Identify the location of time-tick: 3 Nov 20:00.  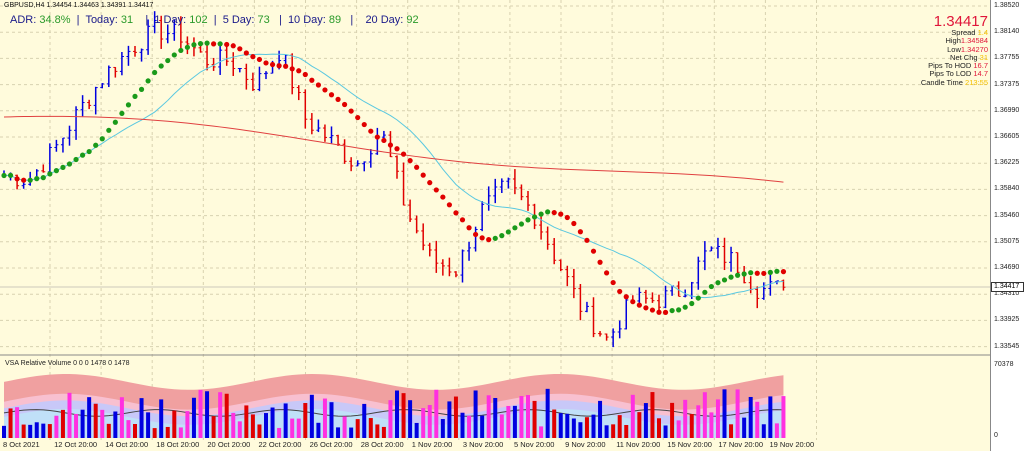
(483, 444).